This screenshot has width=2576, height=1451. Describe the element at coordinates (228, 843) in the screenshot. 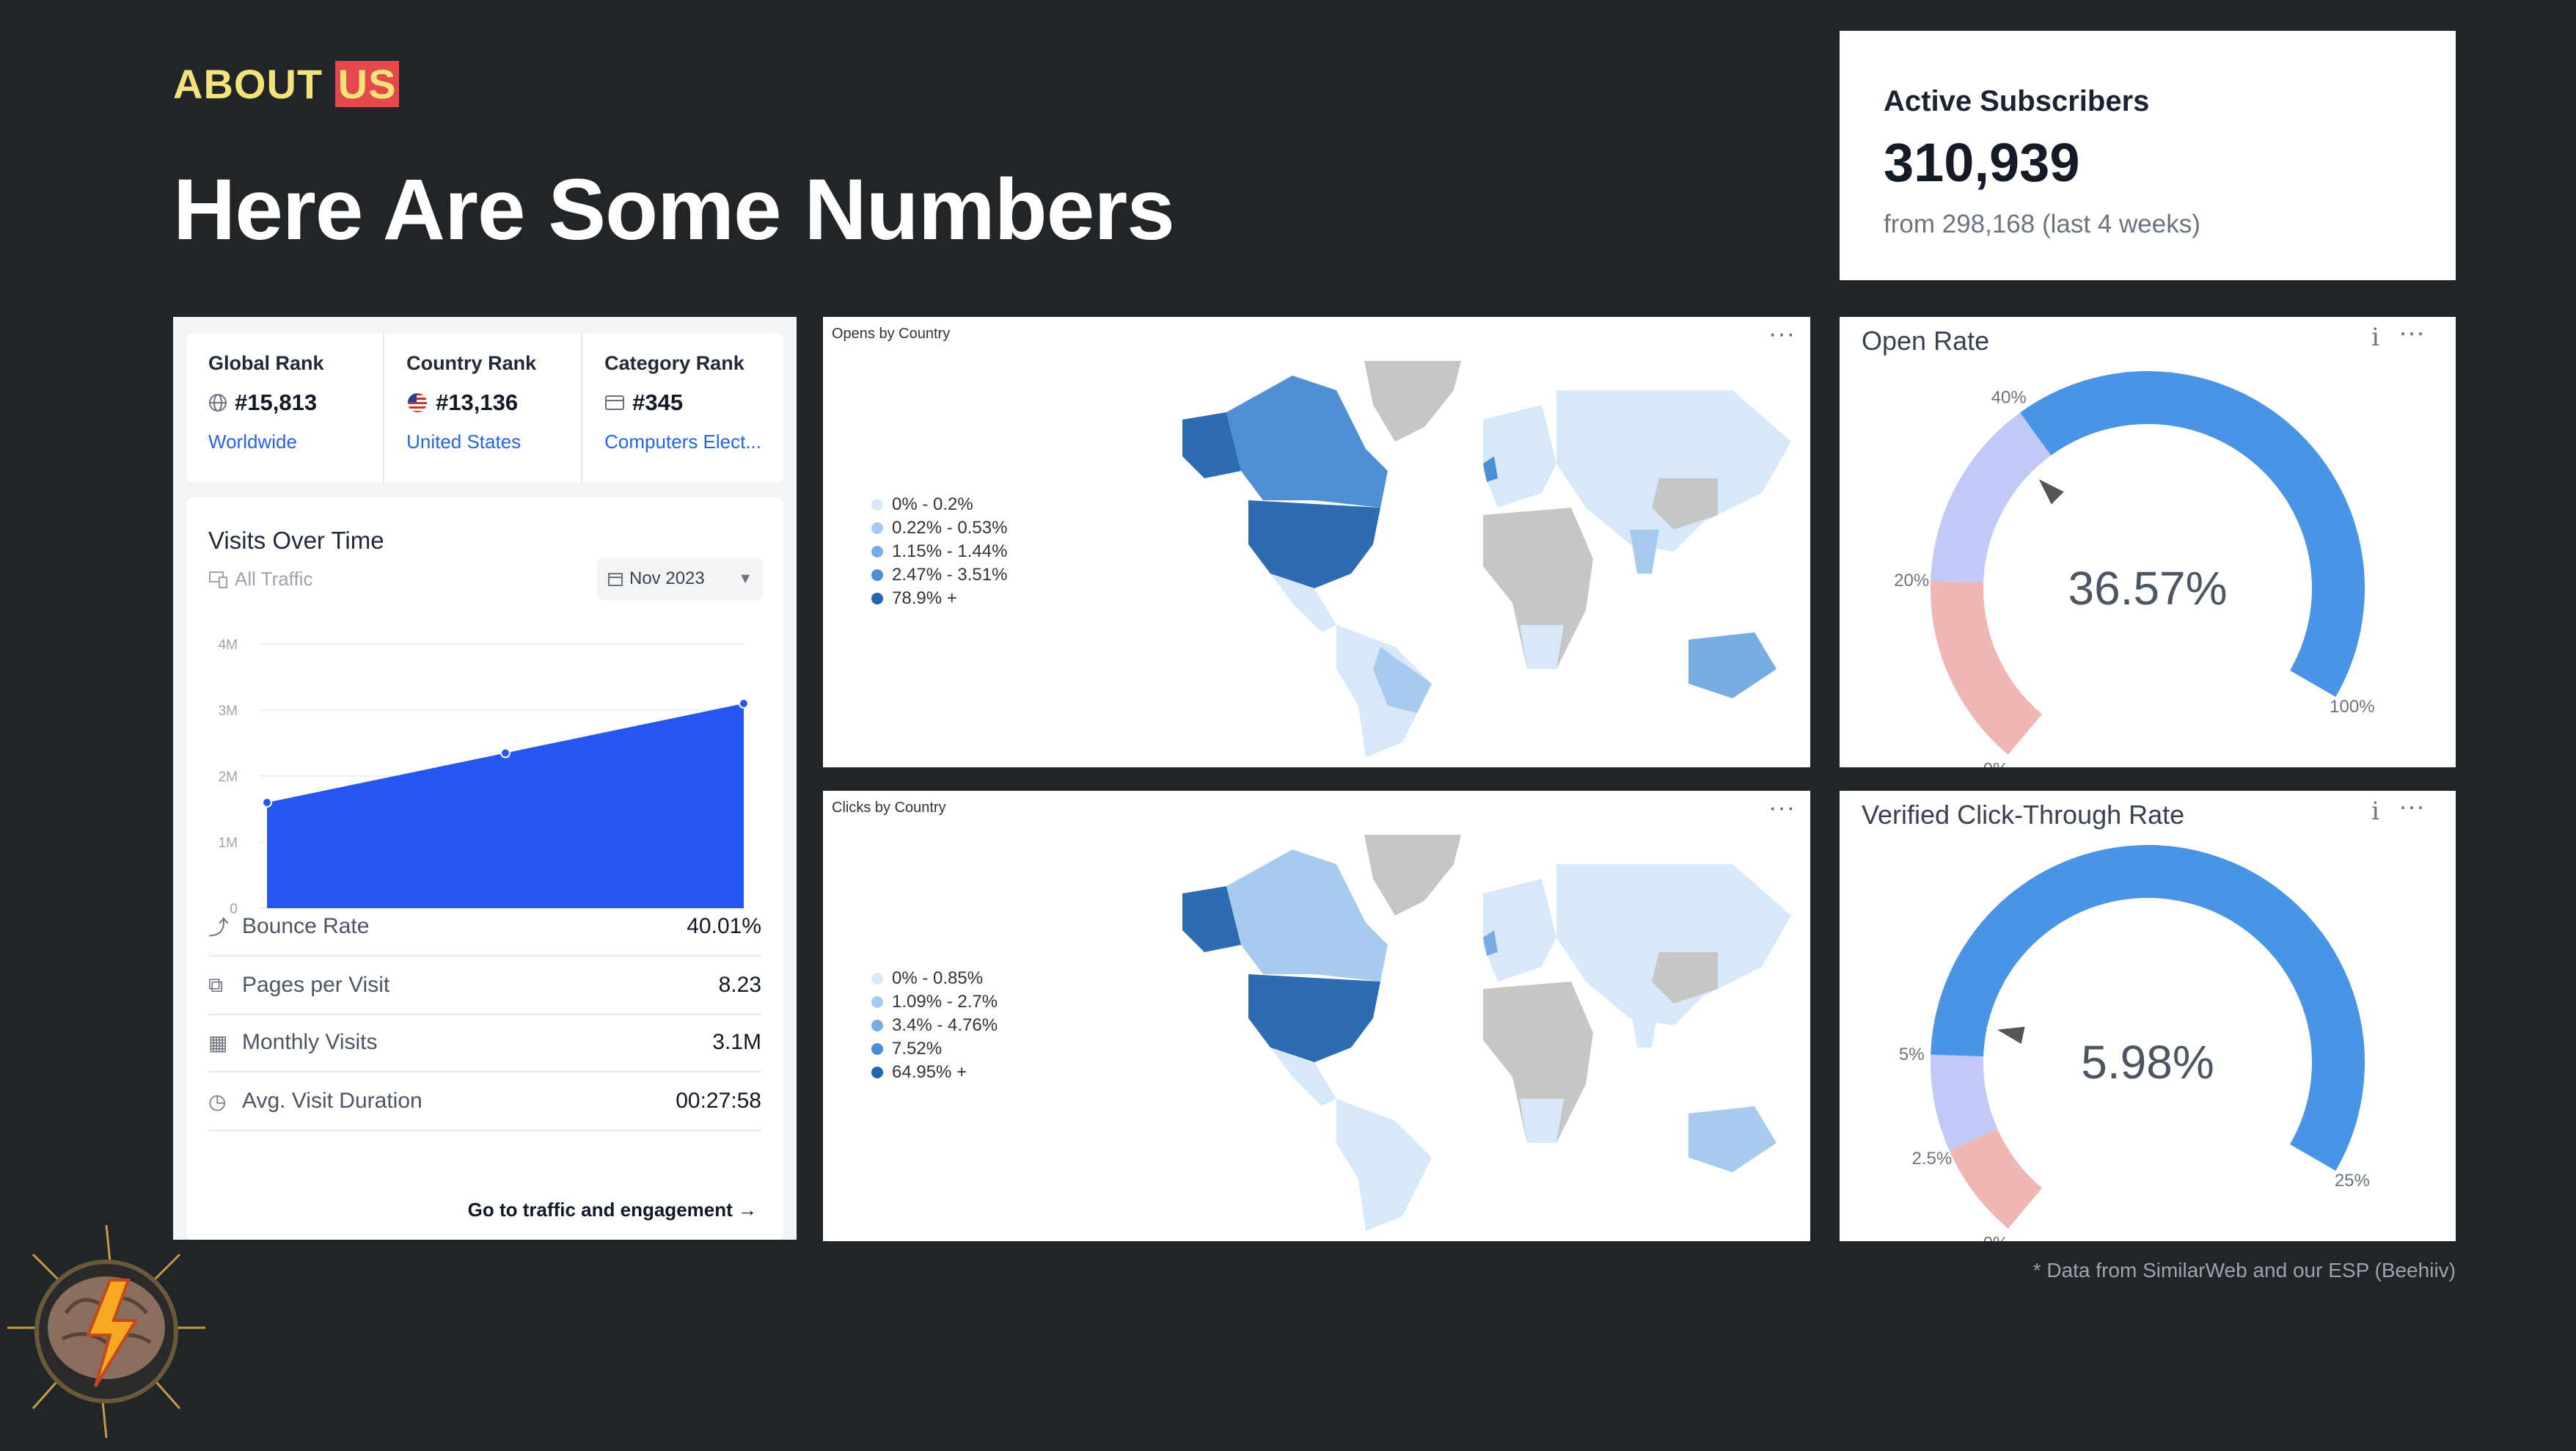

I see `y-tick-label: 1M` at that location.